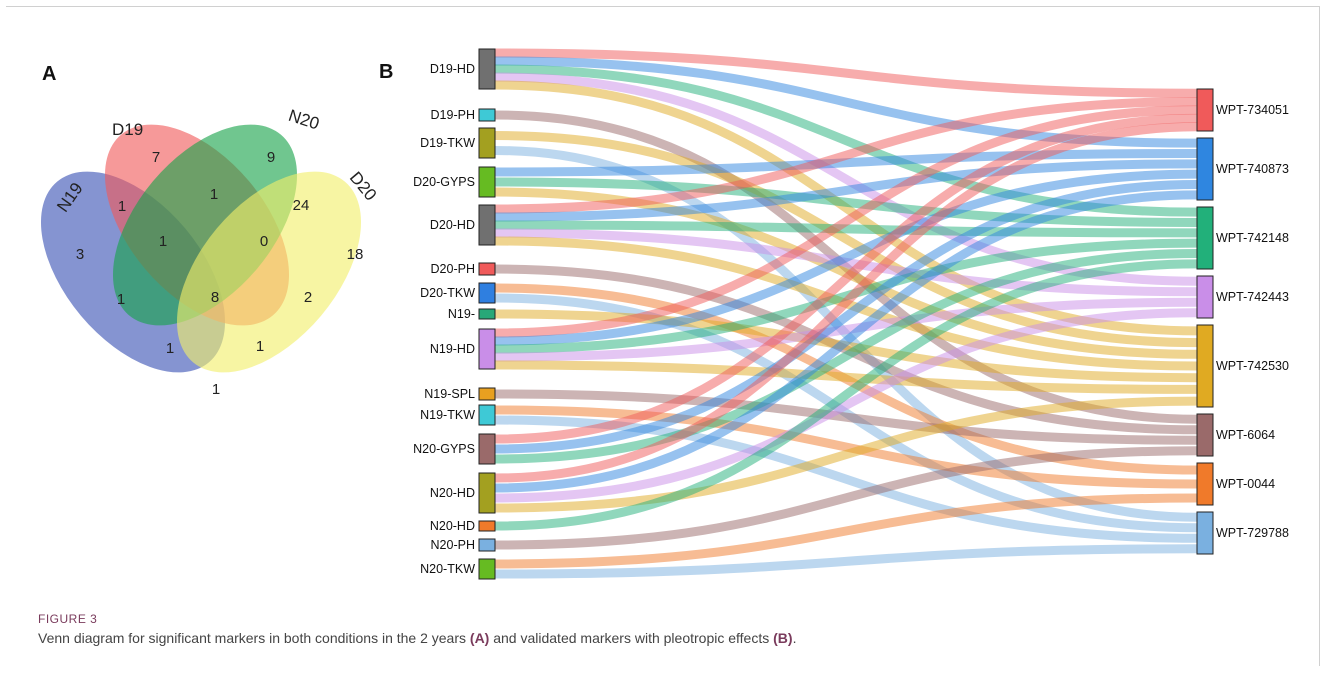 The image size is (1328, 675). Describe the element at coordinates (216, 389) in the screenshot. I see `venn-count-n19-d20: 1` at that location.